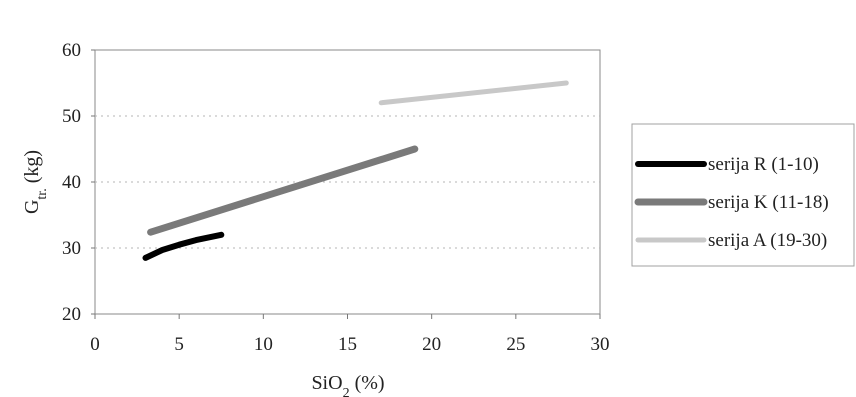 Image resolution: width=856 pixels, height=397 pixels. I want to click on x-tick-label-2: 10, so click(263, 344).